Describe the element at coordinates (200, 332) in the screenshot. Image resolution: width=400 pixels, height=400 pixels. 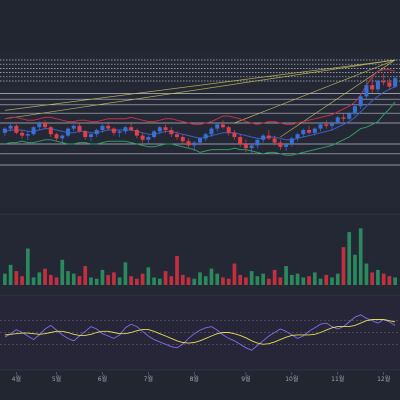
I see `rsi-series` at that location.